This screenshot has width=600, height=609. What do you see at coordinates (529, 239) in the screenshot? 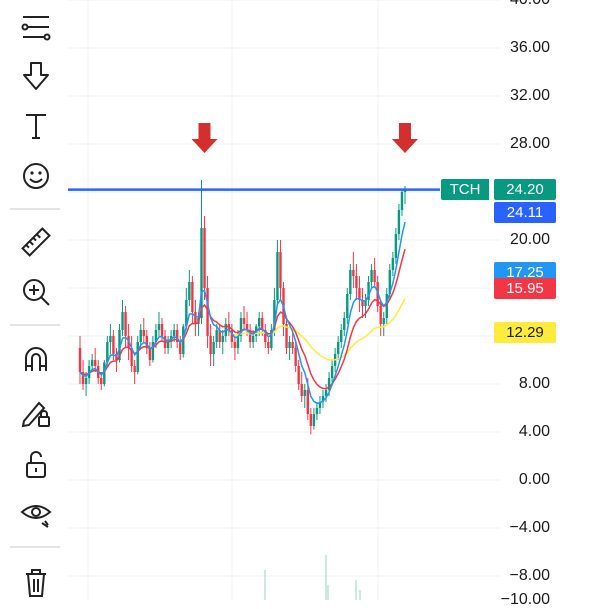
I see `price-axis-label: 20.00` at bounding box center [529, 239].